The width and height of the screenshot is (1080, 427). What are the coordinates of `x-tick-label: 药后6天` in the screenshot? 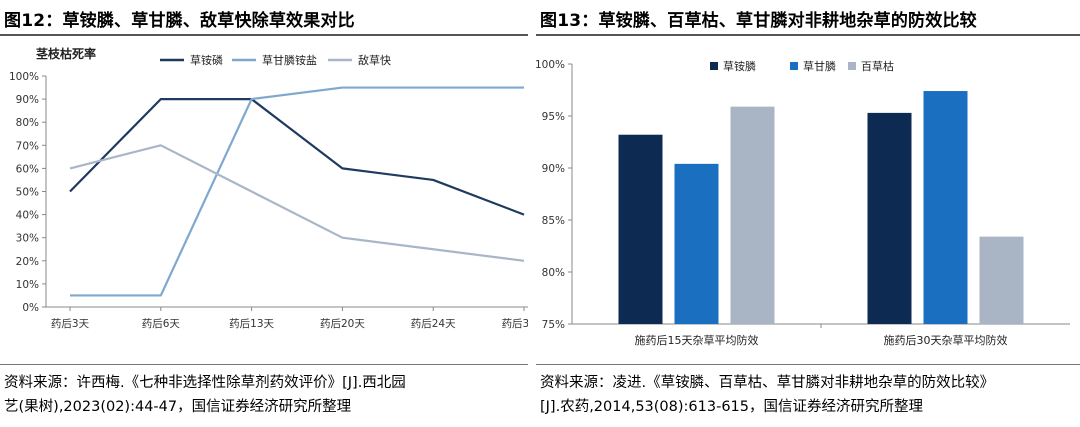 It's located at (161, 324).